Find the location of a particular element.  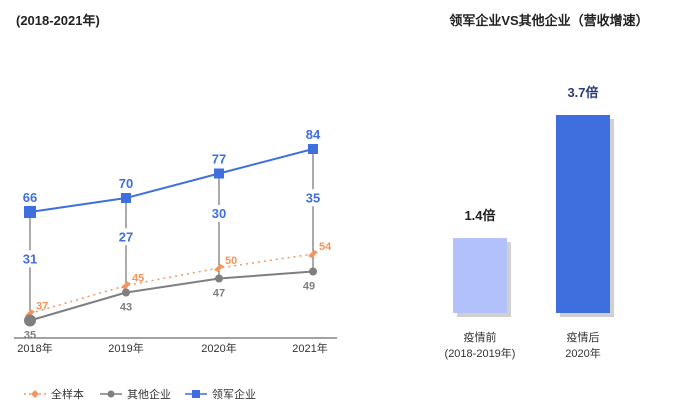

legend-label: 领军企业 is located at coordinates (234, 394).